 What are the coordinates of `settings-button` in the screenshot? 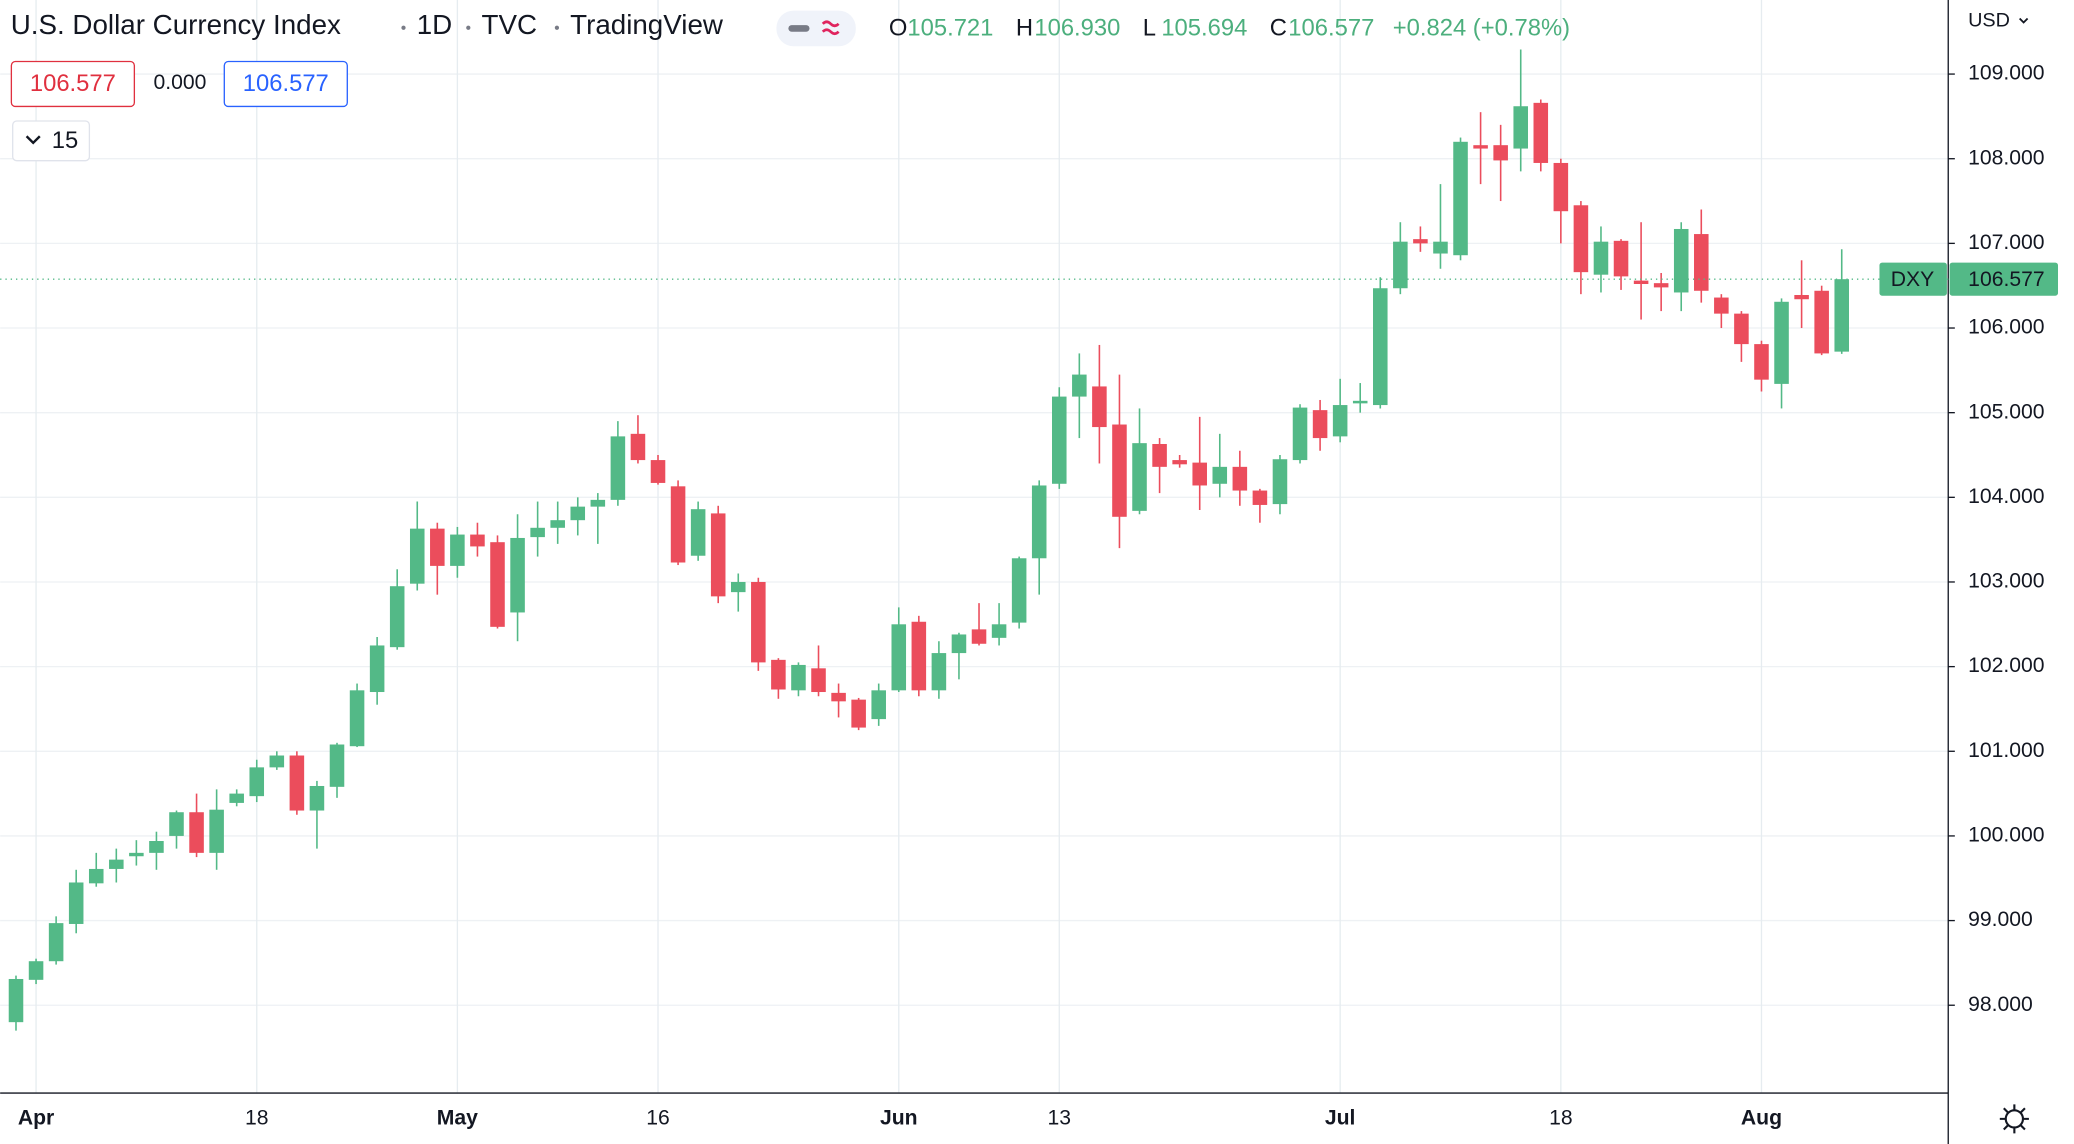 It's located at (2014, 1119).